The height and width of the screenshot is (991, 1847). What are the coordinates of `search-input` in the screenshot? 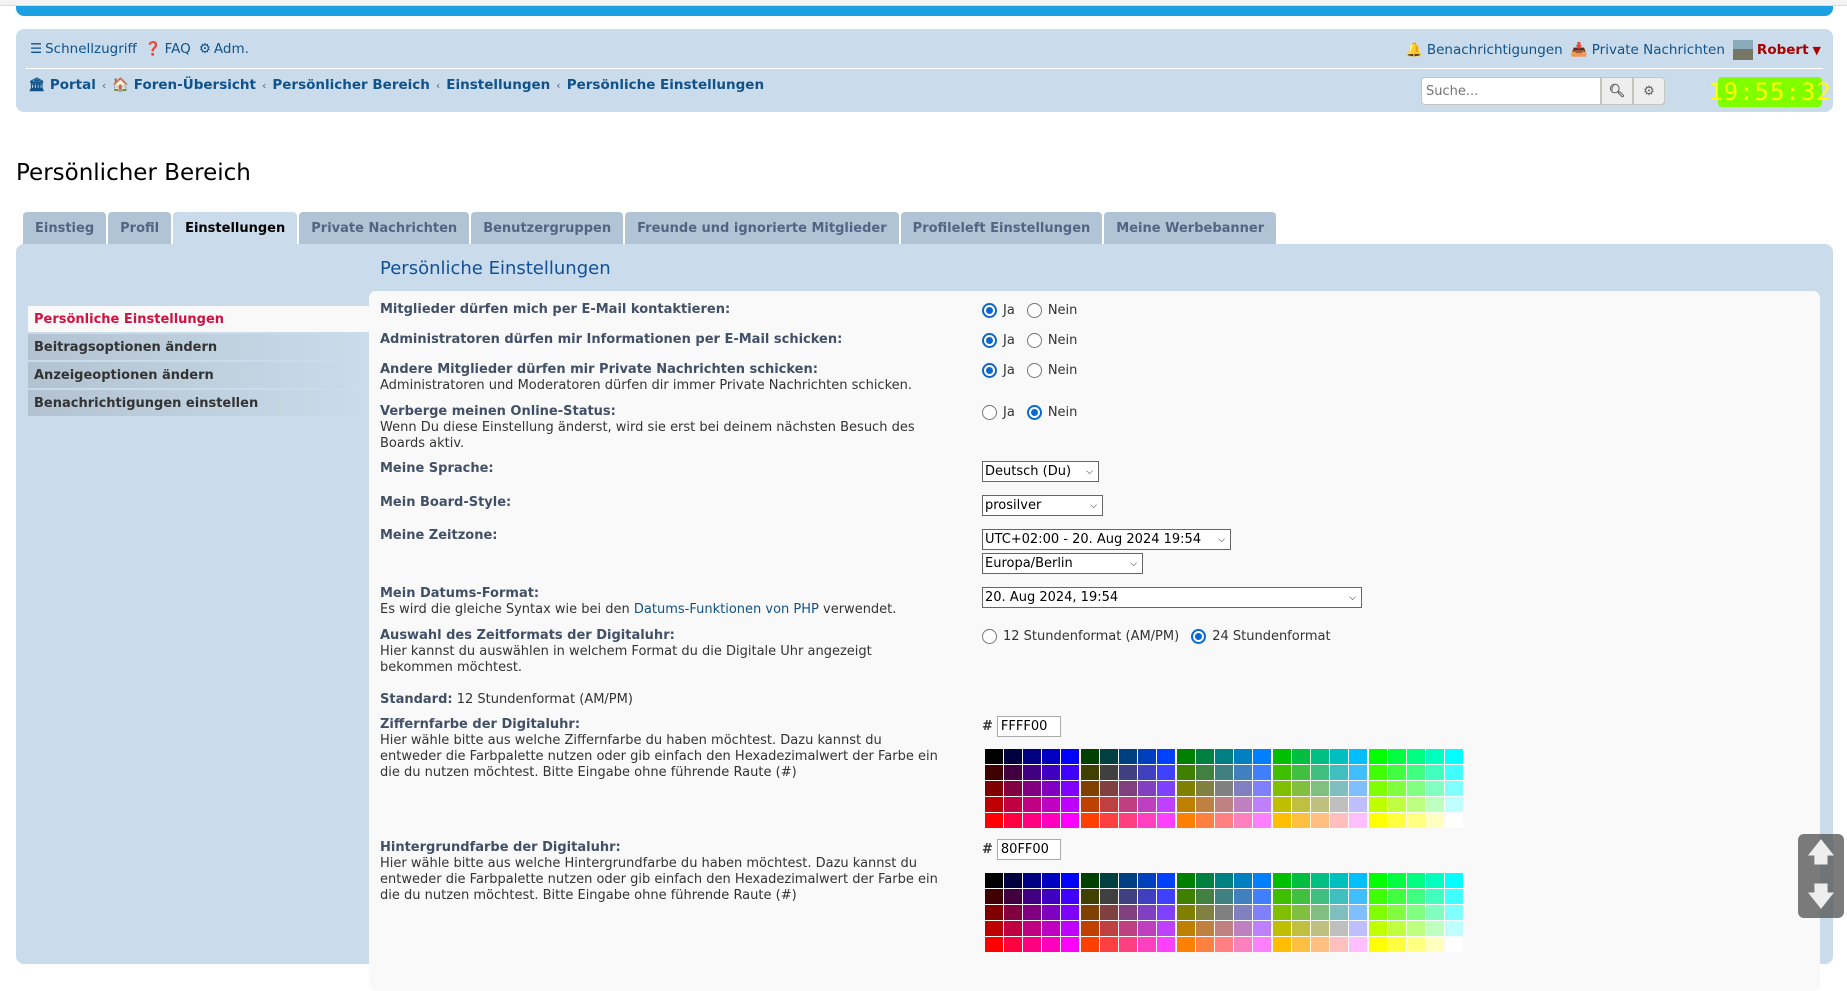 It's located at (1511, 91).